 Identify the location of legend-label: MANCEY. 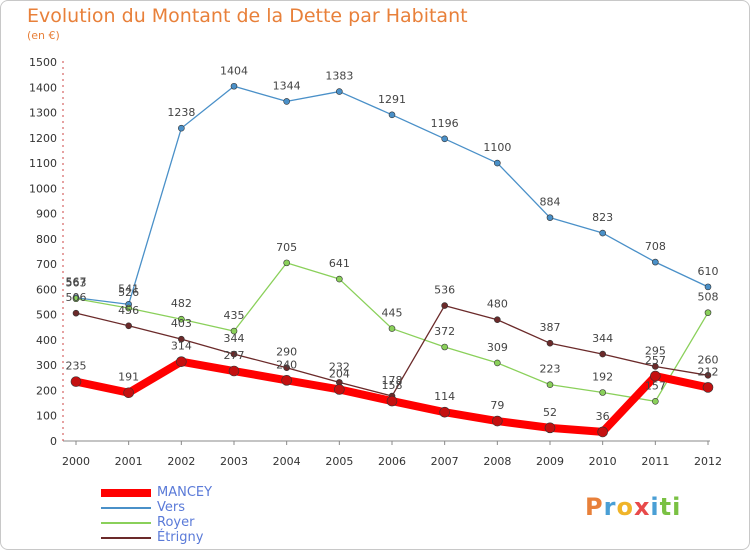
(185, 492).